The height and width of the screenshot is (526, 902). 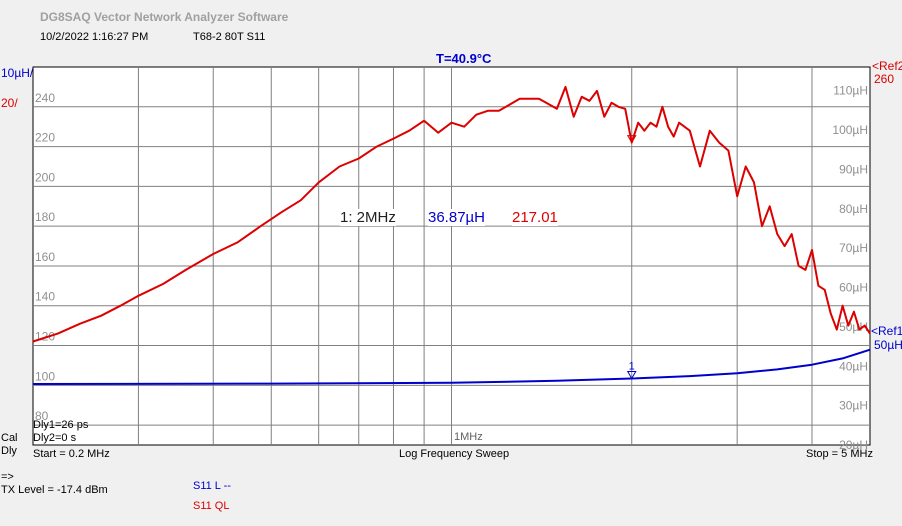 I want to click on cal-indicator: Cal, so click(x=9, y=438).